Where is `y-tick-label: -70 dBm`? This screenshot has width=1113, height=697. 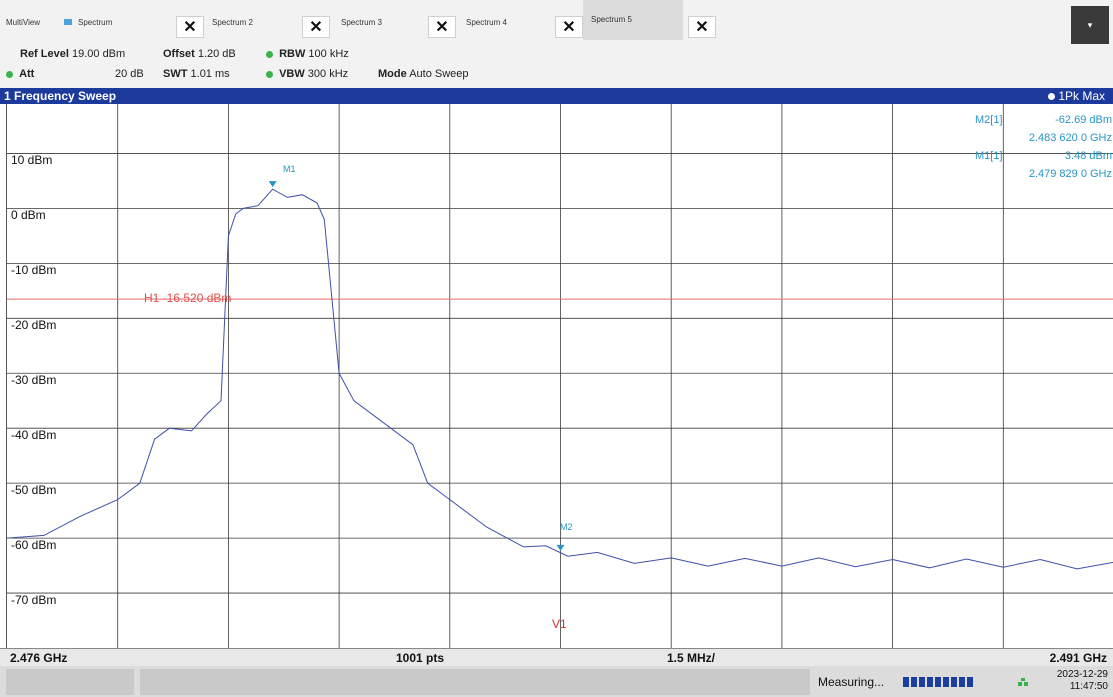
y-tick-label: -70 dBm is located at coordinates (34, 600).